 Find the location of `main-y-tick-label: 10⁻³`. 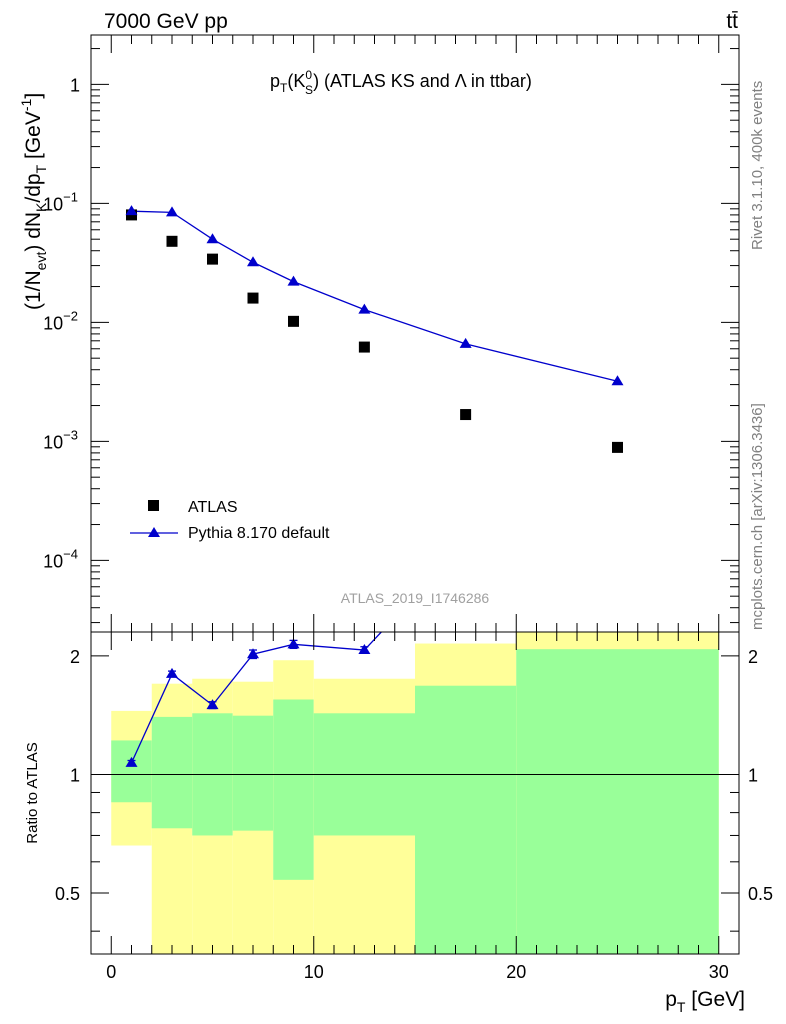

main-y-tick-label: 10⁻³ is located at coordinates (60, 439).